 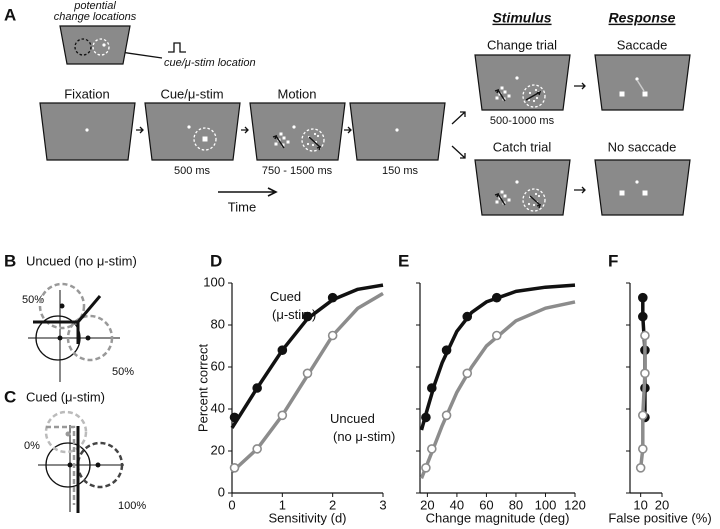 What do you see at coordinates (400, 171) in the screenshot?
I see `epoch-duration: 150 ms` at bounding box center [400, 171].